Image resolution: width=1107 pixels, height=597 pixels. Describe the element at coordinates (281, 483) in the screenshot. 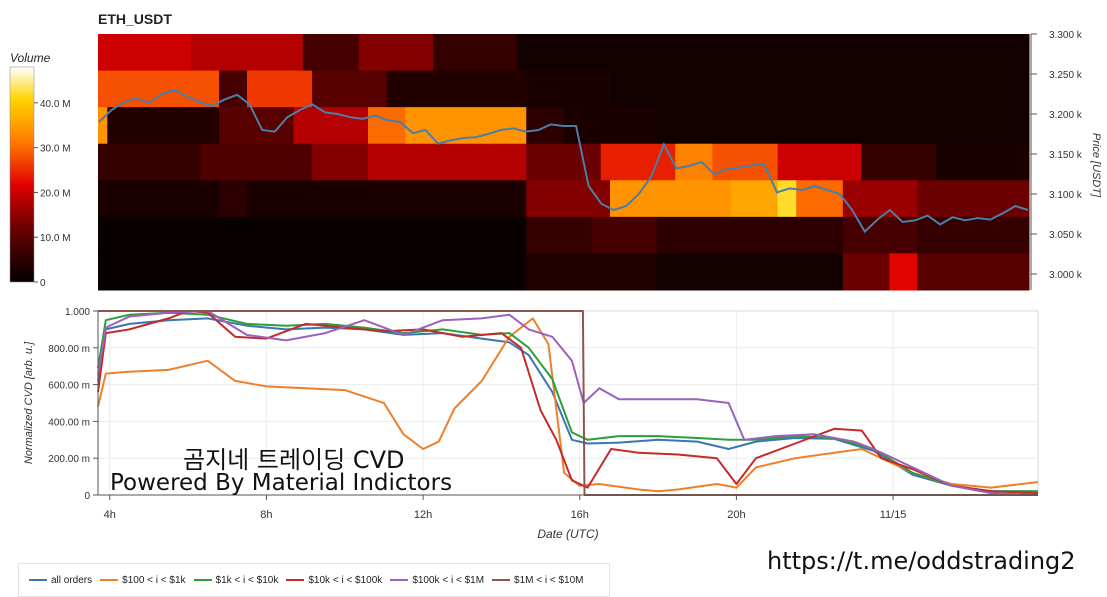

I see `watermark-subtitle: Powered By Material Indictors` at that location.